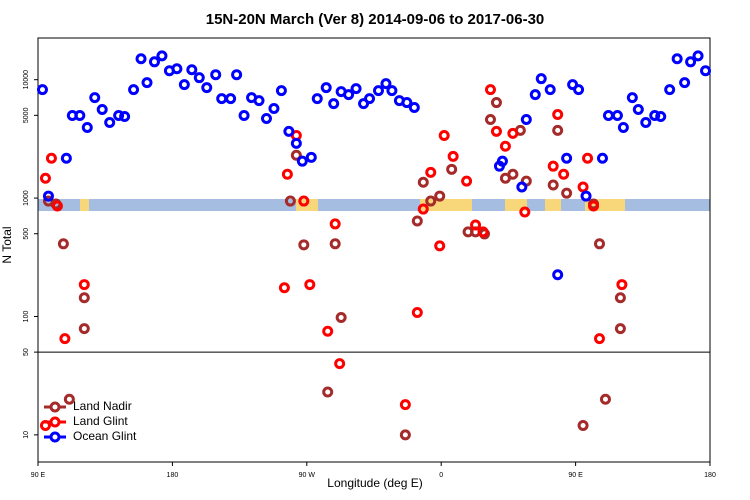 This screenshot has height=500, width=750. Describe the element at coordinates (105, 436) in the screenshot. I see `legend-label: Ocean Glint` at that location.